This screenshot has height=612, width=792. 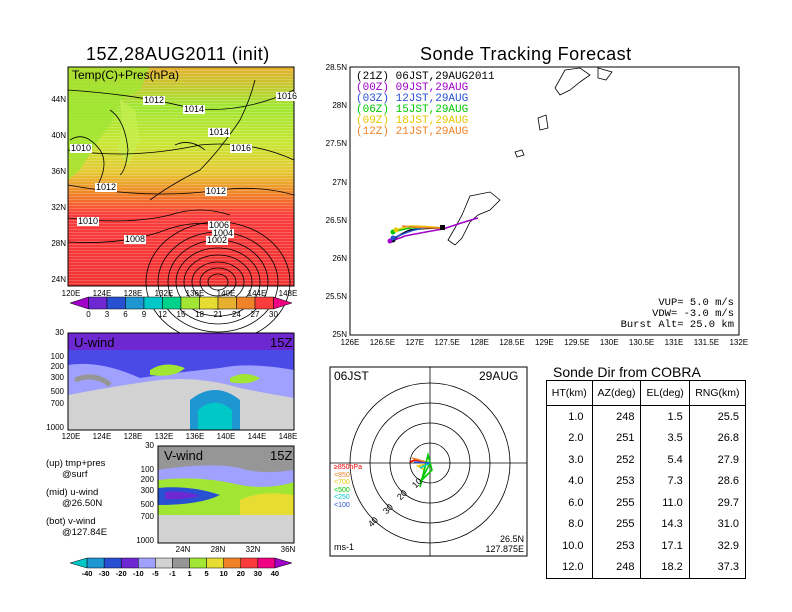 I want to click on isobar-label: 1004, so click(x=223, y=233).